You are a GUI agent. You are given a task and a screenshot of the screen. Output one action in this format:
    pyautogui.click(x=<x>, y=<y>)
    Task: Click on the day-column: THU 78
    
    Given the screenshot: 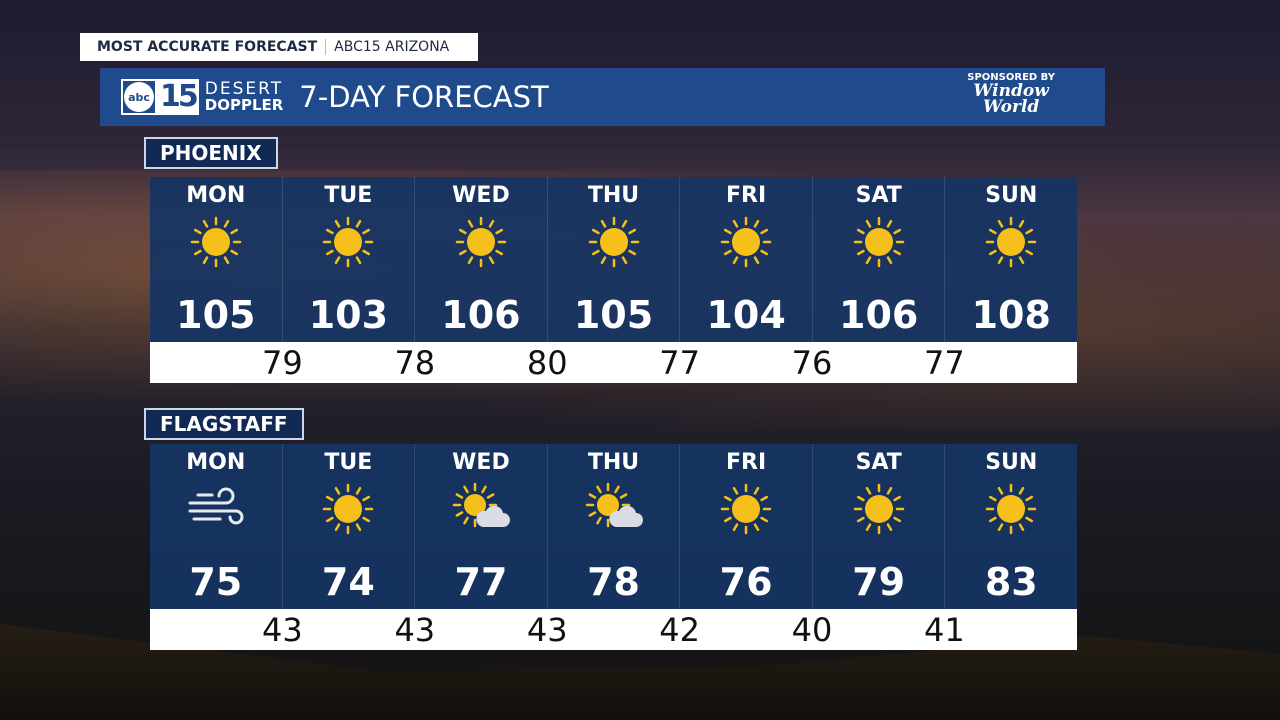 What is the action you would take?
    pyautogui.click(x=614, y=526)
    